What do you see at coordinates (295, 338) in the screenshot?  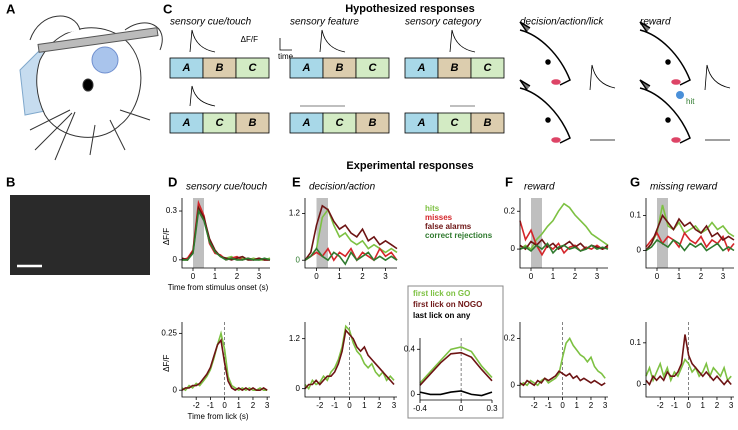 I see `y-tick-label: 1.2` at bounding box center [295, 338].